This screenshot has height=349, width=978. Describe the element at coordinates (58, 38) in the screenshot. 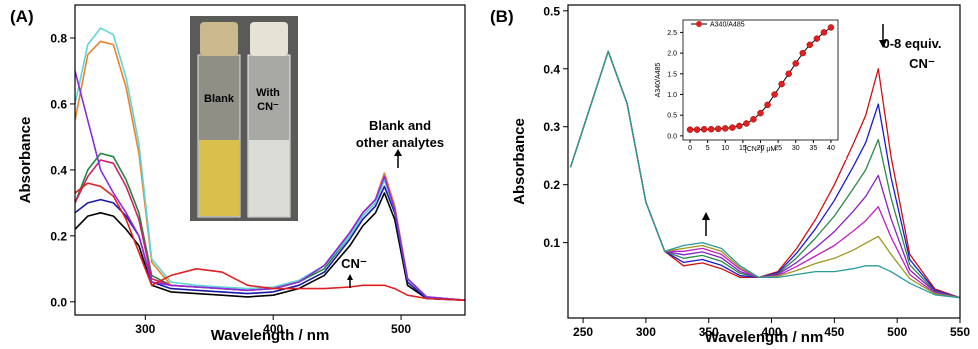

I see `y-tick-label: 0.8` at that location.